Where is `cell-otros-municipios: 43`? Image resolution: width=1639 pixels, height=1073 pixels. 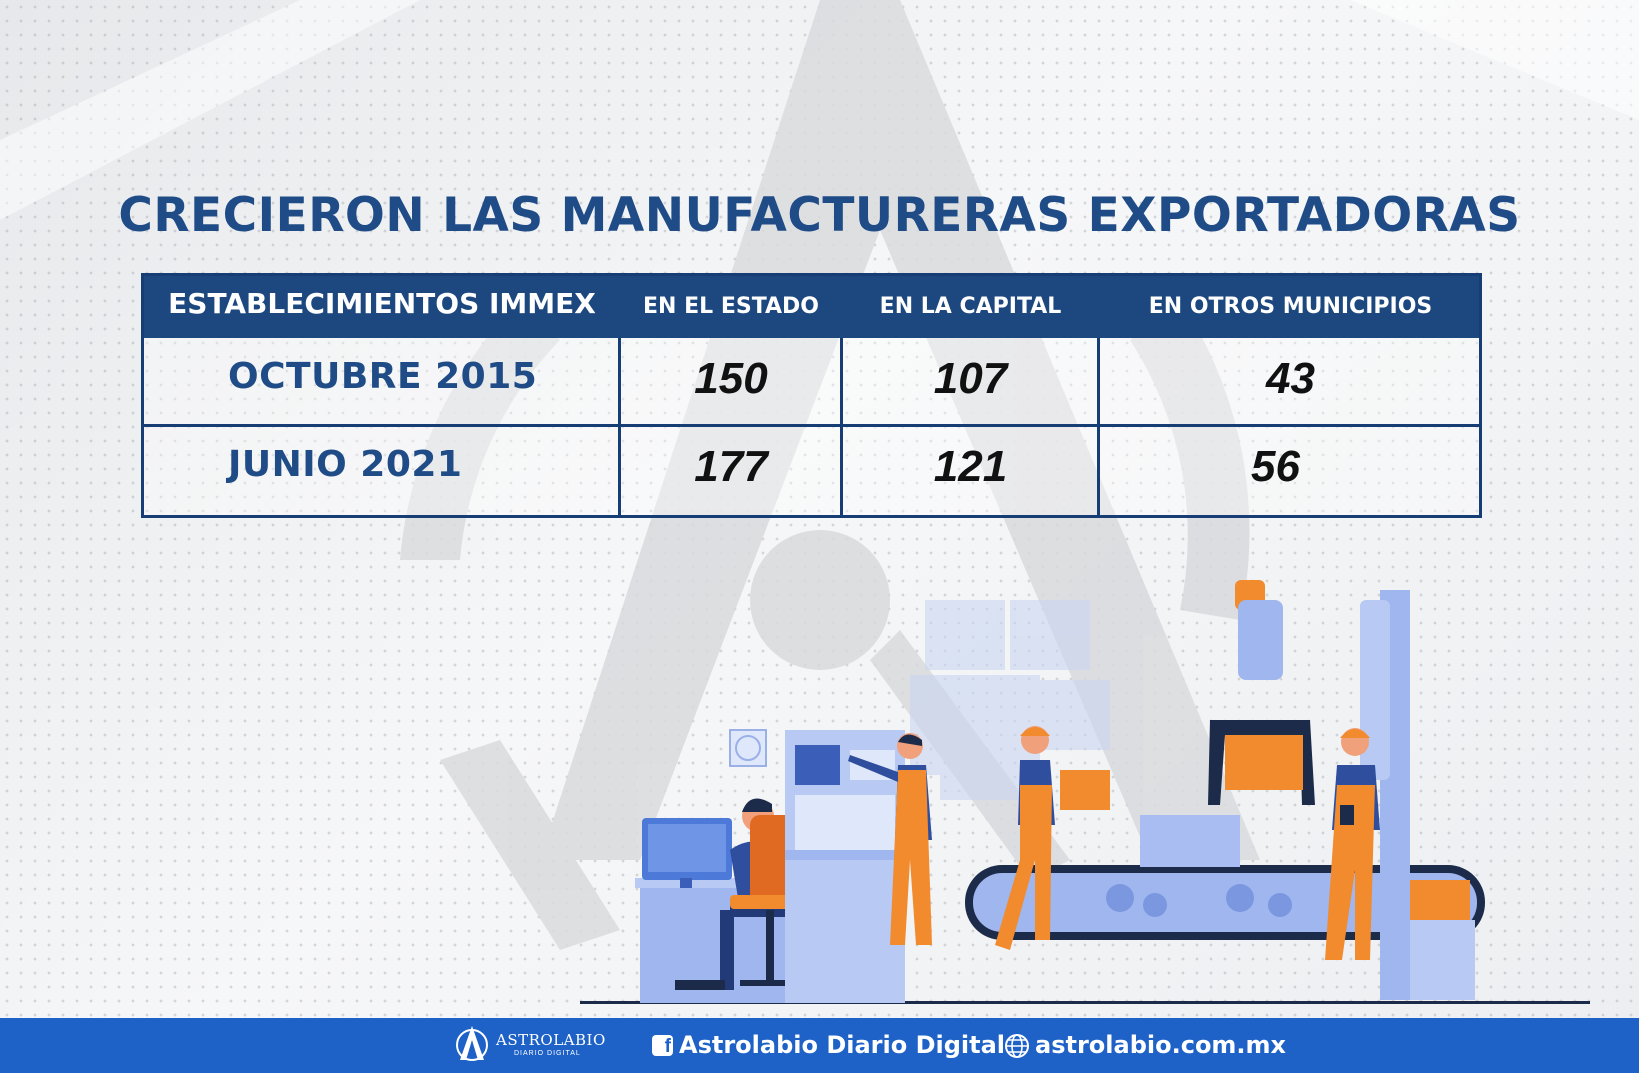 cell-otros-municipios: 43 is located at coordinates (1290, 378).